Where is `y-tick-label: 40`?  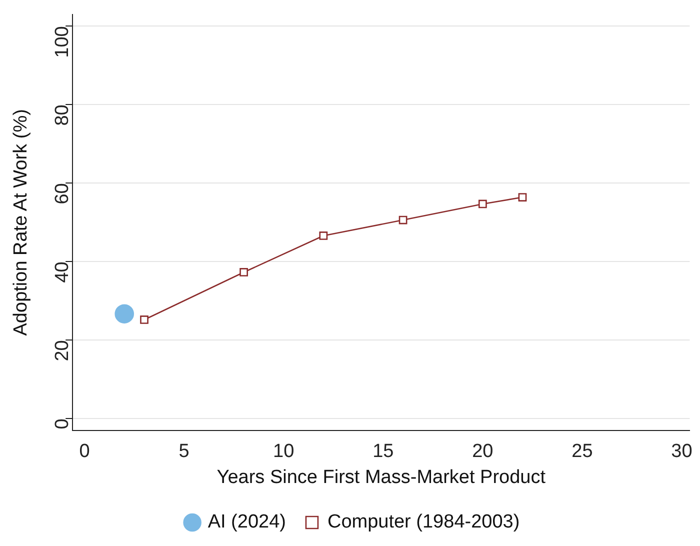
y-tick-label: 40 is located at coordinates (62, 272).